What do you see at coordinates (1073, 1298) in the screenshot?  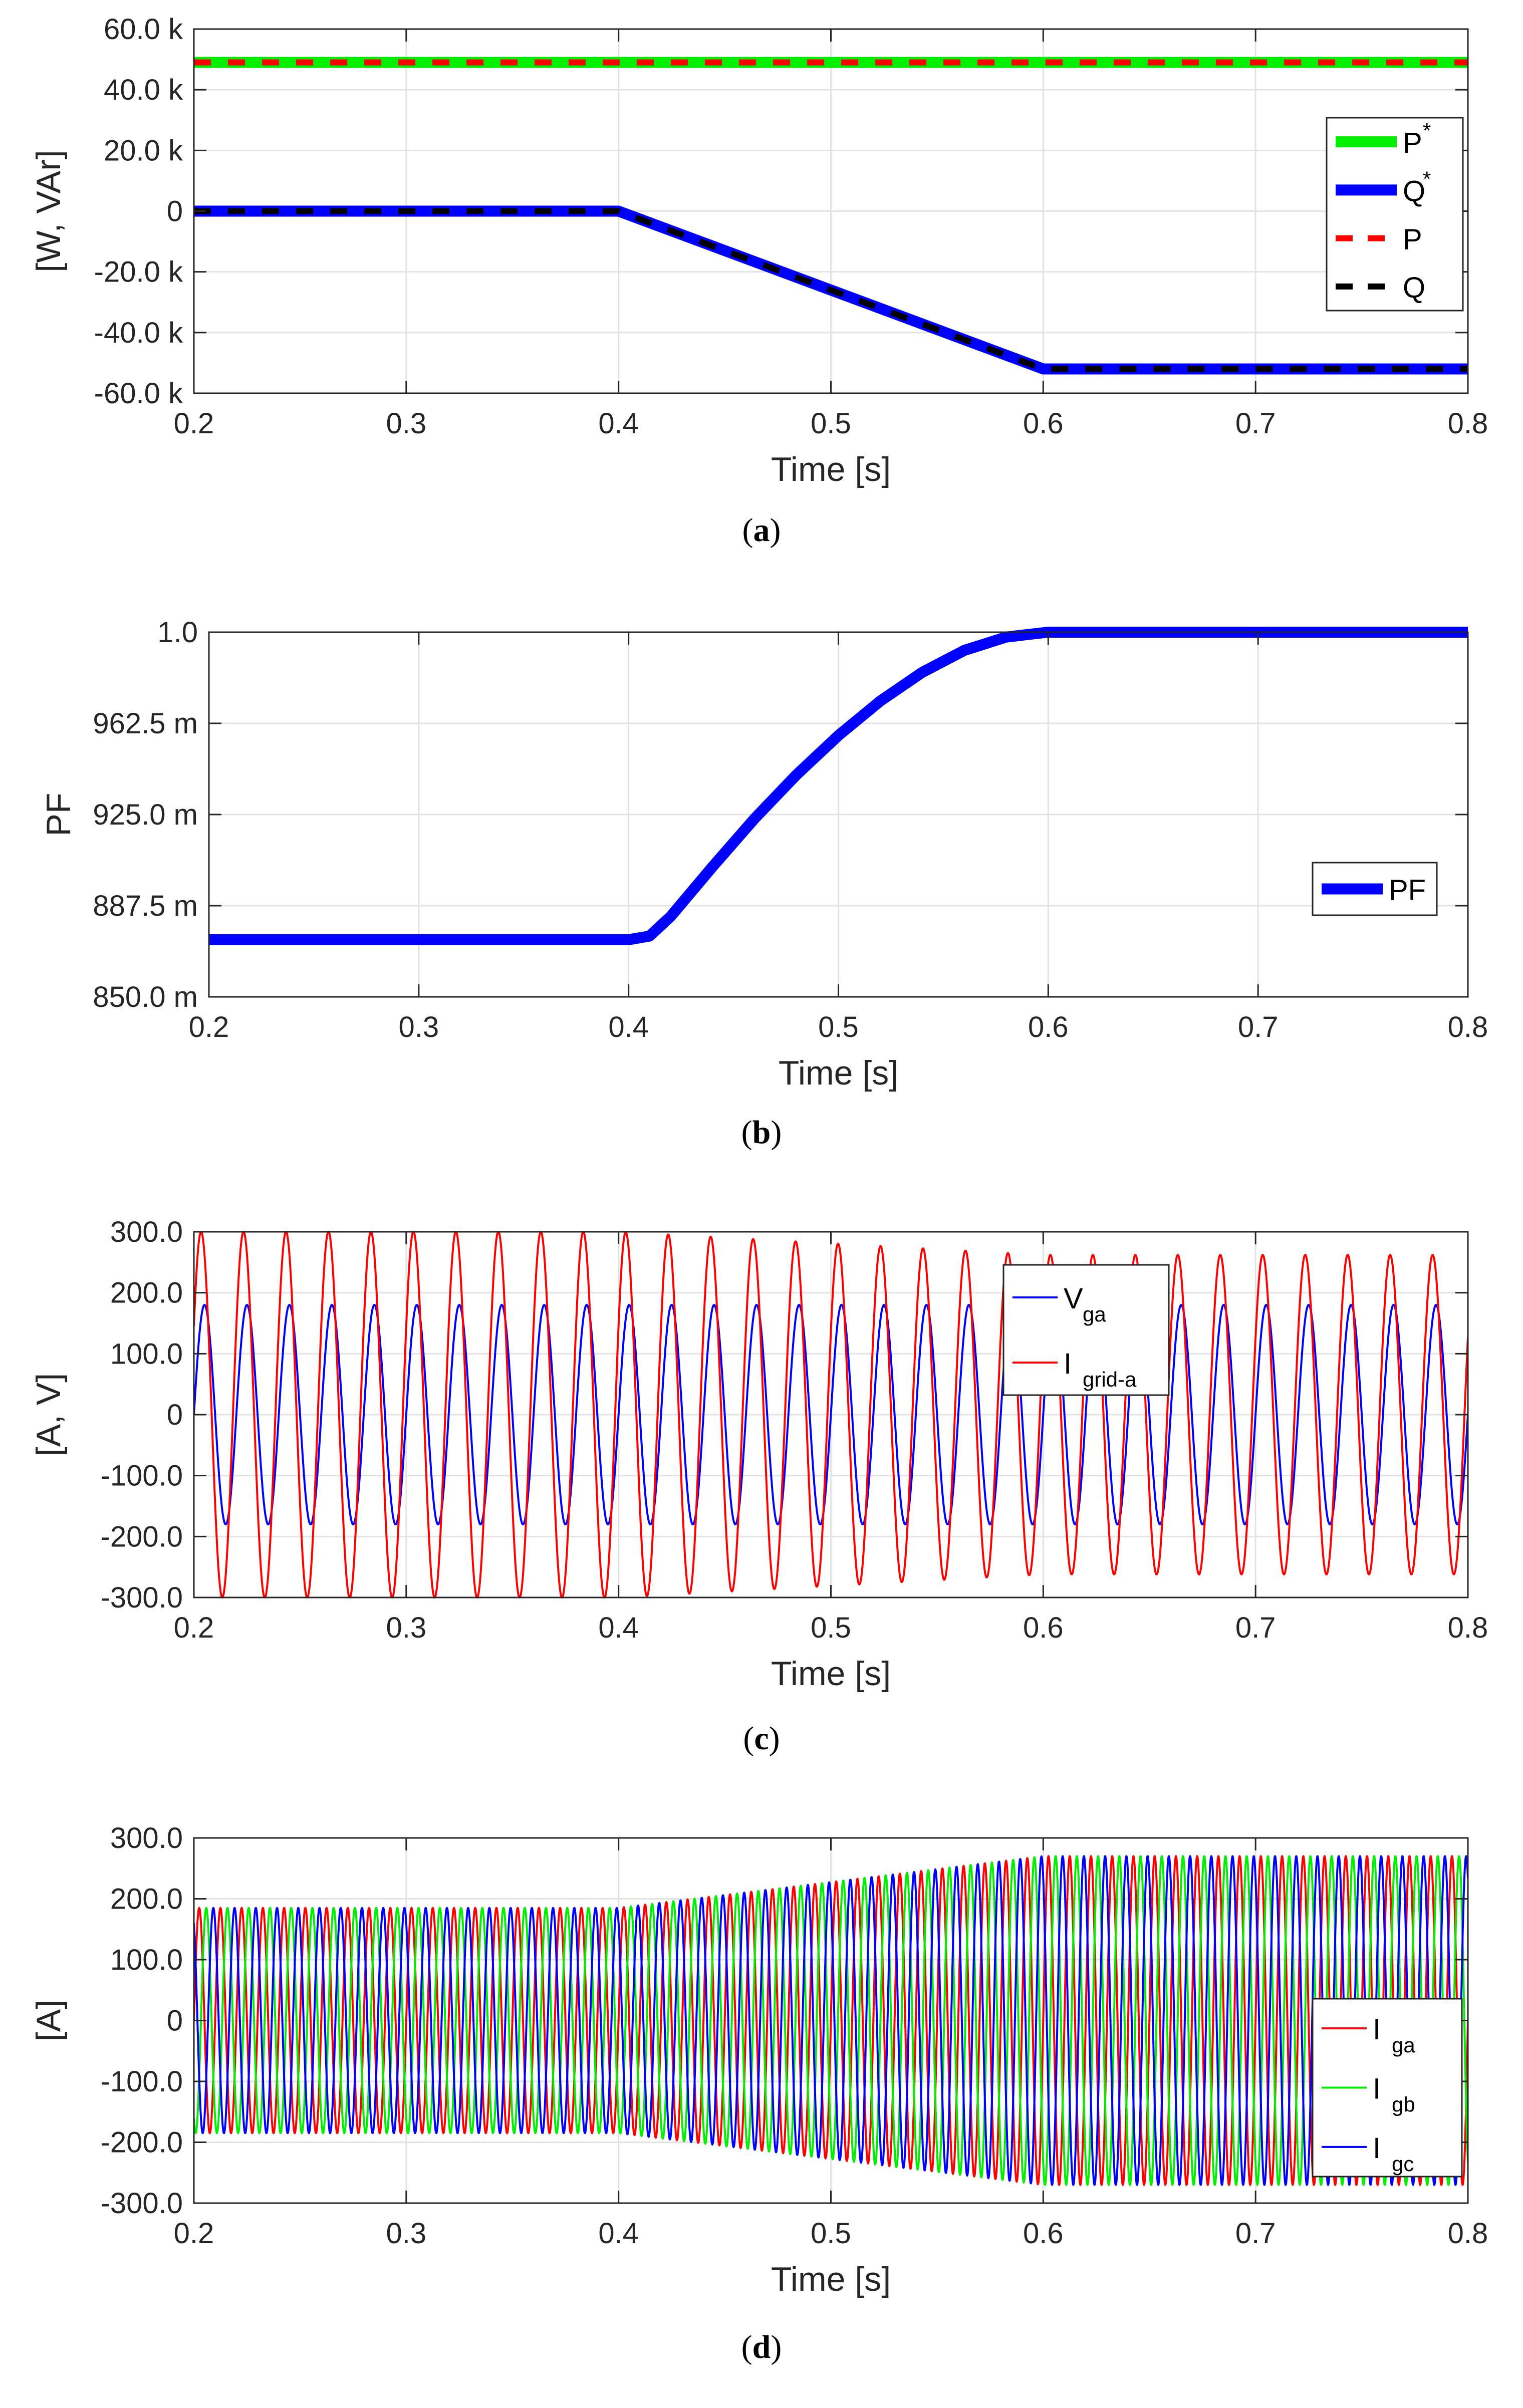 I see `legend-label-Vga: V` at bounding box center [1073, 1298].